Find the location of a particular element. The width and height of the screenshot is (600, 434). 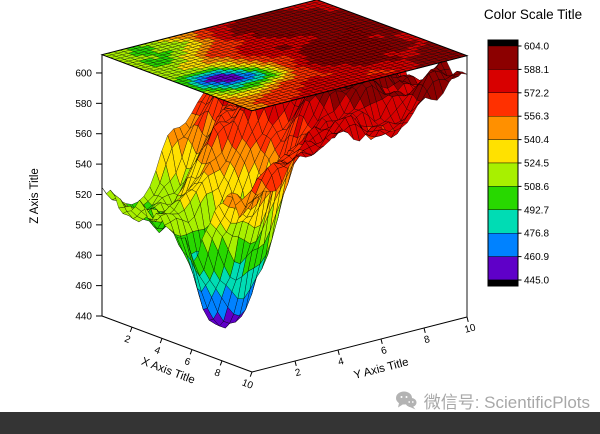

y-tick-label: 6 is located at coordinates (384, 351).